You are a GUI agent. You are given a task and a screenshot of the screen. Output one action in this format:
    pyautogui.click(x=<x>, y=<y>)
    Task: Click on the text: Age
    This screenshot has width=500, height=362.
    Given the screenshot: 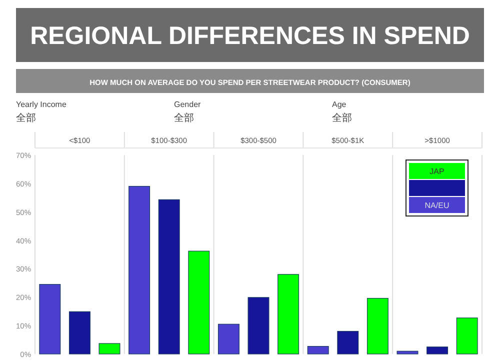 What is the action you would take?
    pyautogui.click(x=339, y=104)
    